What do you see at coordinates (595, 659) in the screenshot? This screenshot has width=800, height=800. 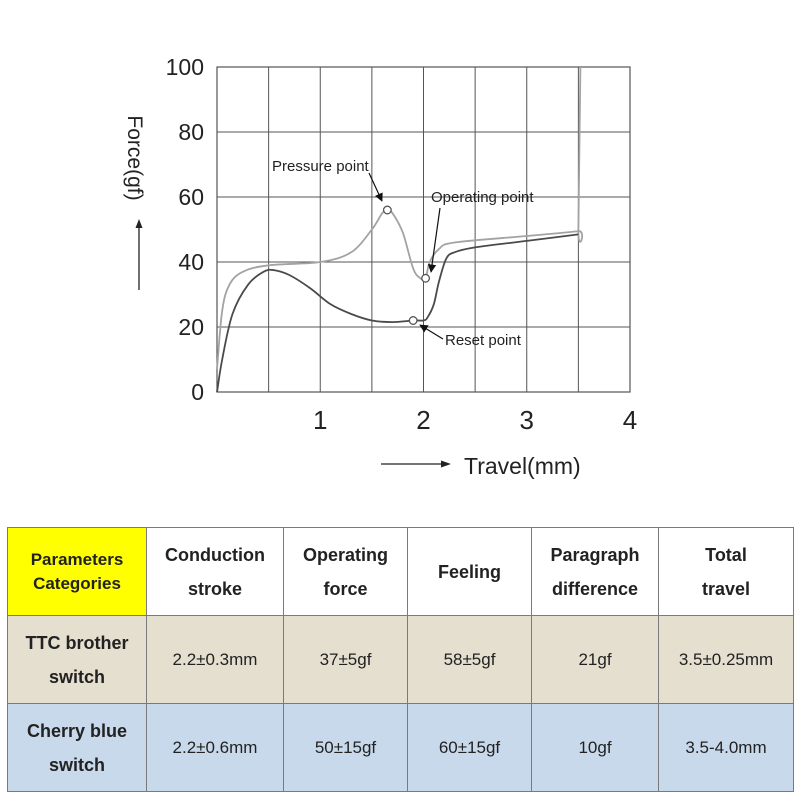 I see `table-cell: 21gf` at bounding box center [595, 659].